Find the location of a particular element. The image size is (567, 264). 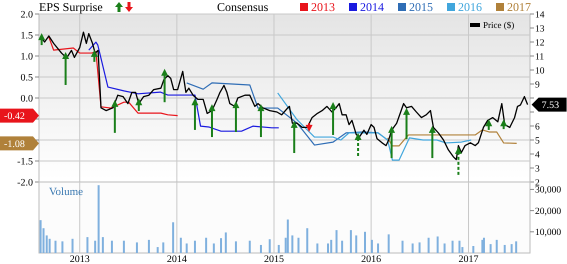

y2-tick-label: 20,000 is located at coordinates (548, 211).